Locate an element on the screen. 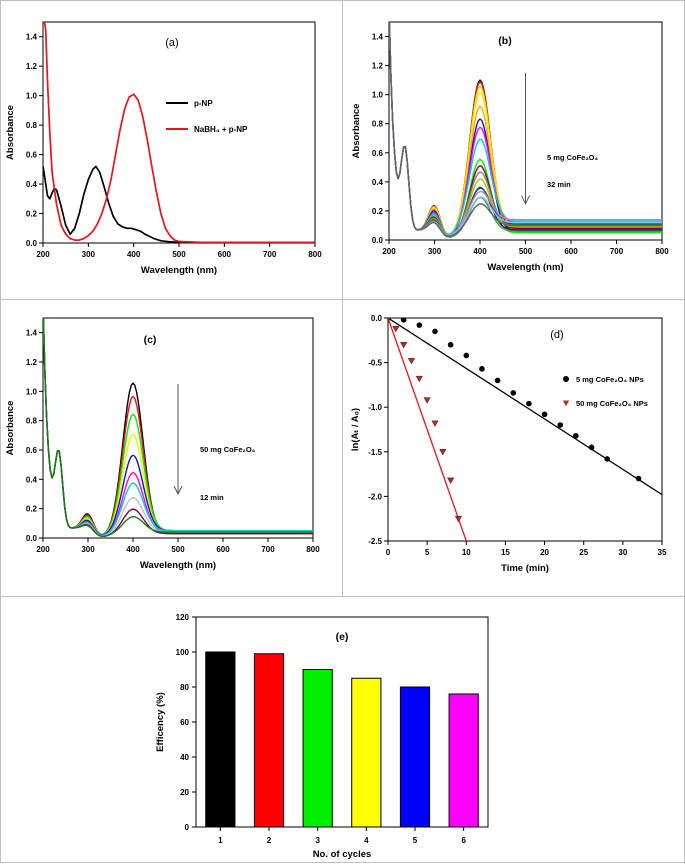  x-tick-label-c: 300 is located at coordinates (88, 549).